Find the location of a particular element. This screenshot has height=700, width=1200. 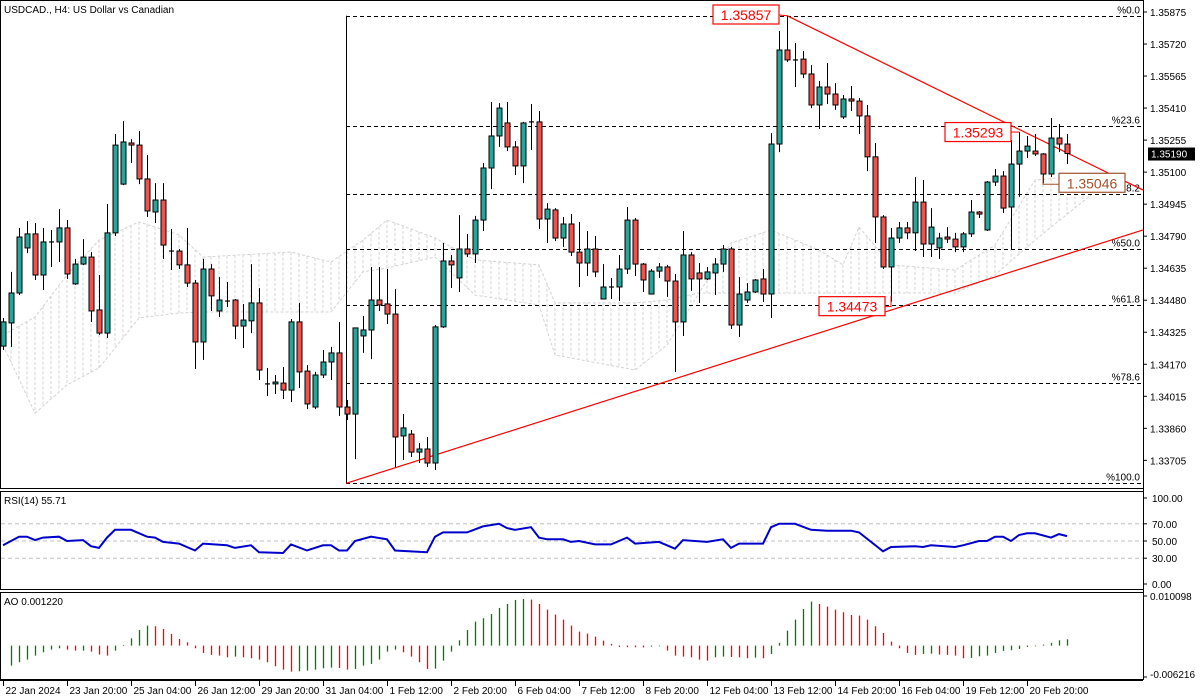

annotation-label: 1.34473 is located at coordinates (852, 307).